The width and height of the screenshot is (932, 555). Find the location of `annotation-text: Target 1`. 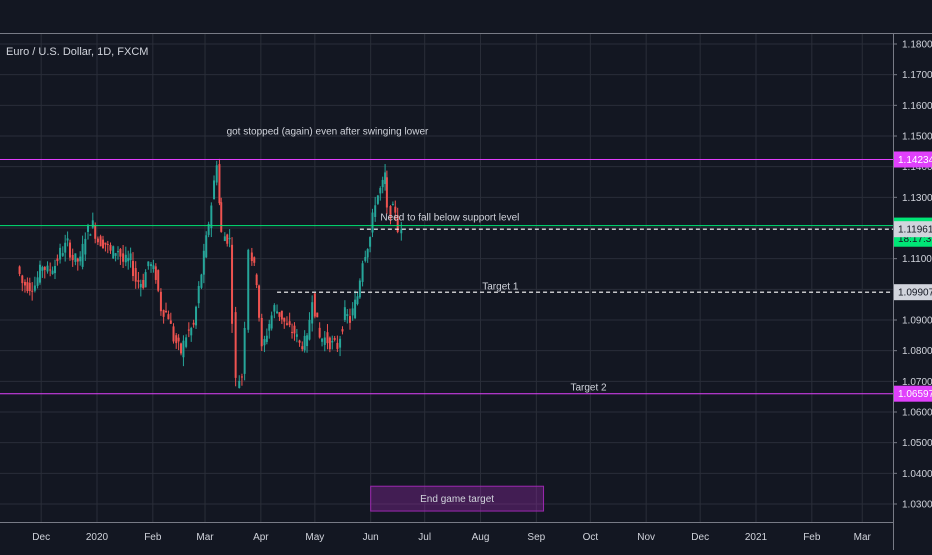

annotation-text: Target 1 is located at coordinates (500, 286).